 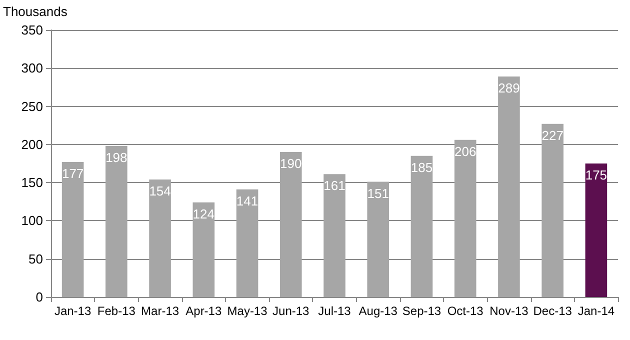 What do you see at coordinates (378, 193) in the screenshot?
I see `data-label: 151` at bounding box center [378, 193].